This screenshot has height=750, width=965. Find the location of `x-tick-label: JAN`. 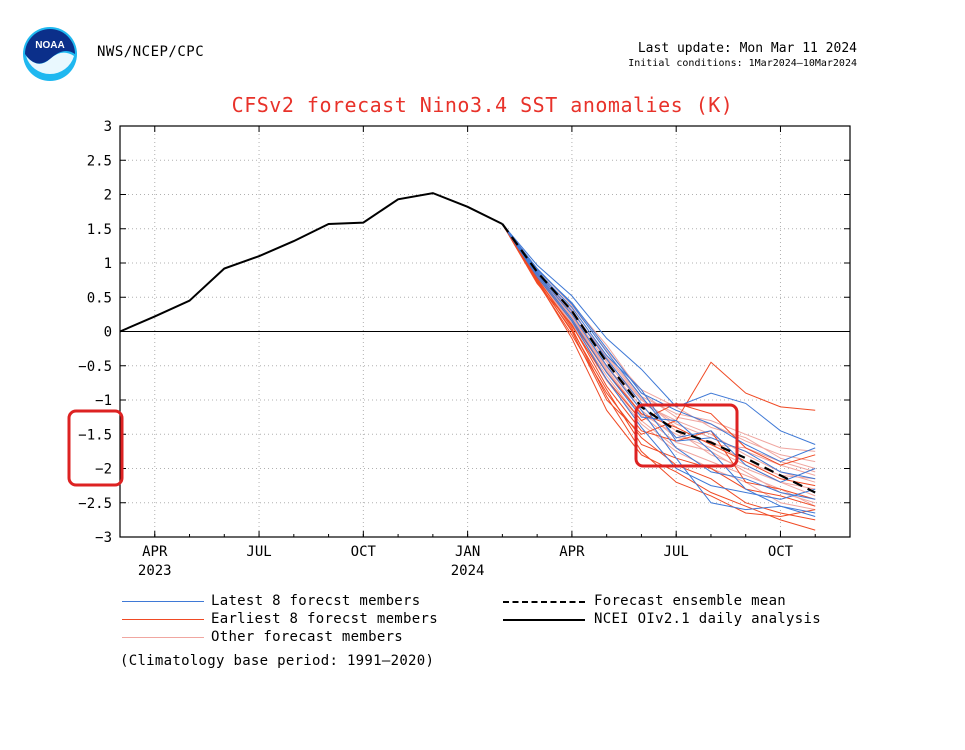

x-tick-label: JAN is located at coordinates (467, 552).